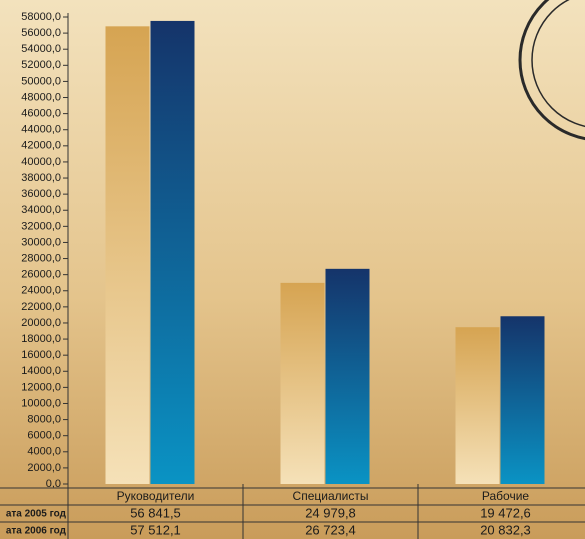 The width and height of the screenshot is (585, 539). Describe the element at coordinates (41, 178) in the screenshot. I see `y-tick-label: 38000,0` at that location.